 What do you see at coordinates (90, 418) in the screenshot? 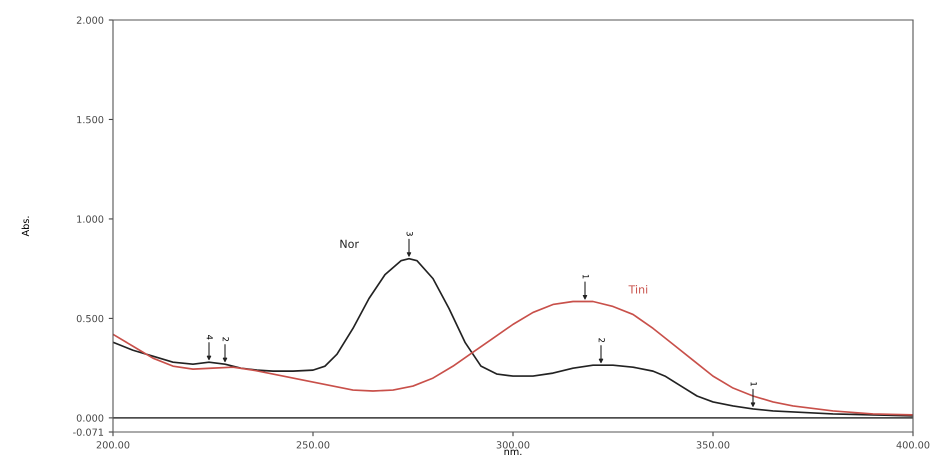
I see `y-tick-label: 0.000` at bounding box center [90, 418].